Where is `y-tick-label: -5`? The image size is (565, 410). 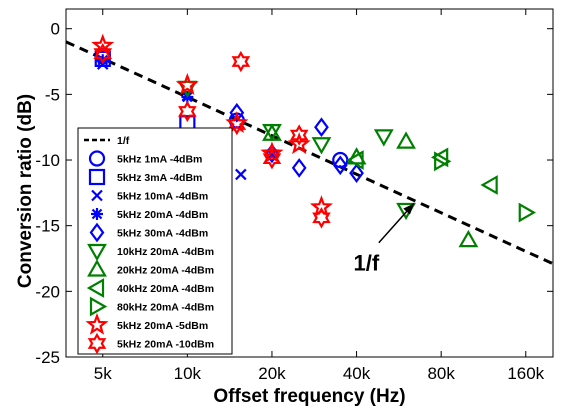
y-tick-label: -5 is located at coordinates (52, 94).